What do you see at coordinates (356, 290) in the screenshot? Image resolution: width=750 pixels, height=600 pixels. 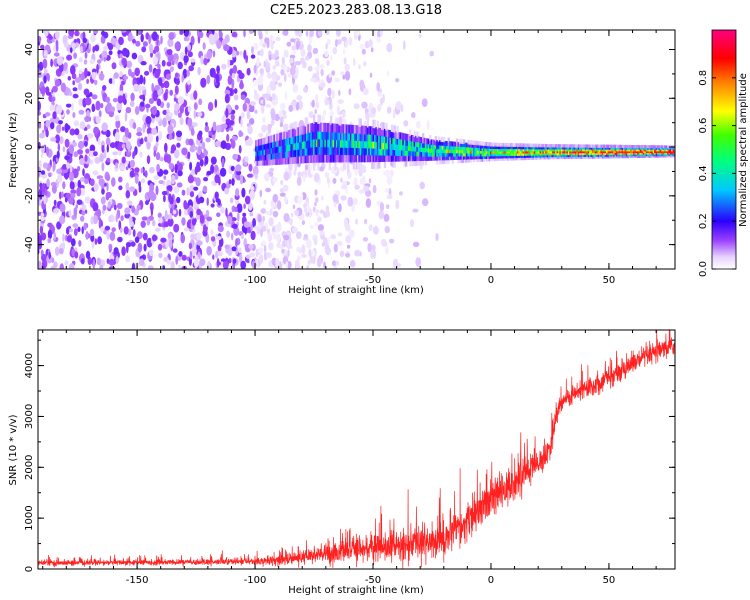 I see `spectrogram-x-axis-label: Height of straight line (km)` at bounding box center [356, 290].